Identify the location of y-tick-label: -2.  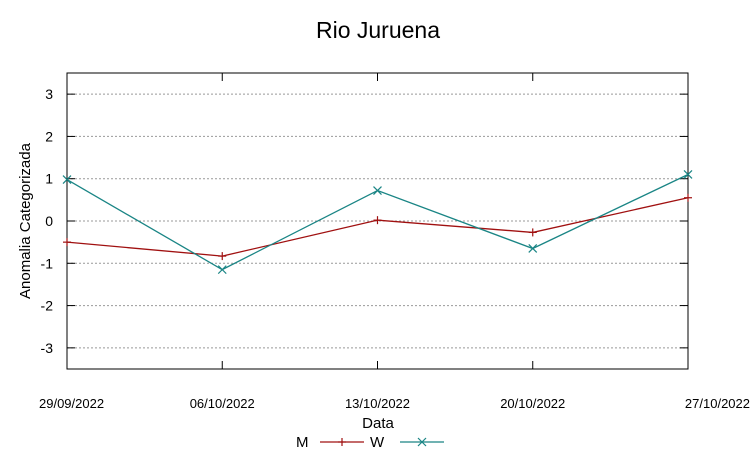
(47, 306).